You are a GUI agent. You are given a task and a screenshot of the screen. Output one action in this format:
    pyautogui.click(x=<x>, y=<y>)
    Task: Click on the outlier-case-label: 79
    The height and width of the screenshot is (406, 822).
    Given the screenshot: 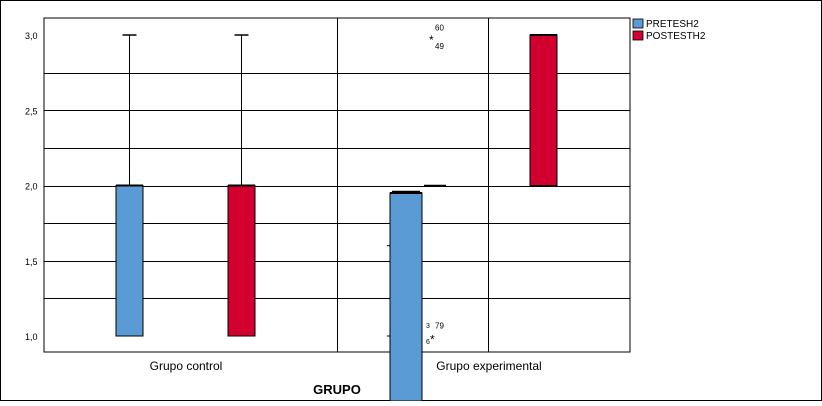 What is the action you would take?
    pyautogui.click(x=439, y=325)
    